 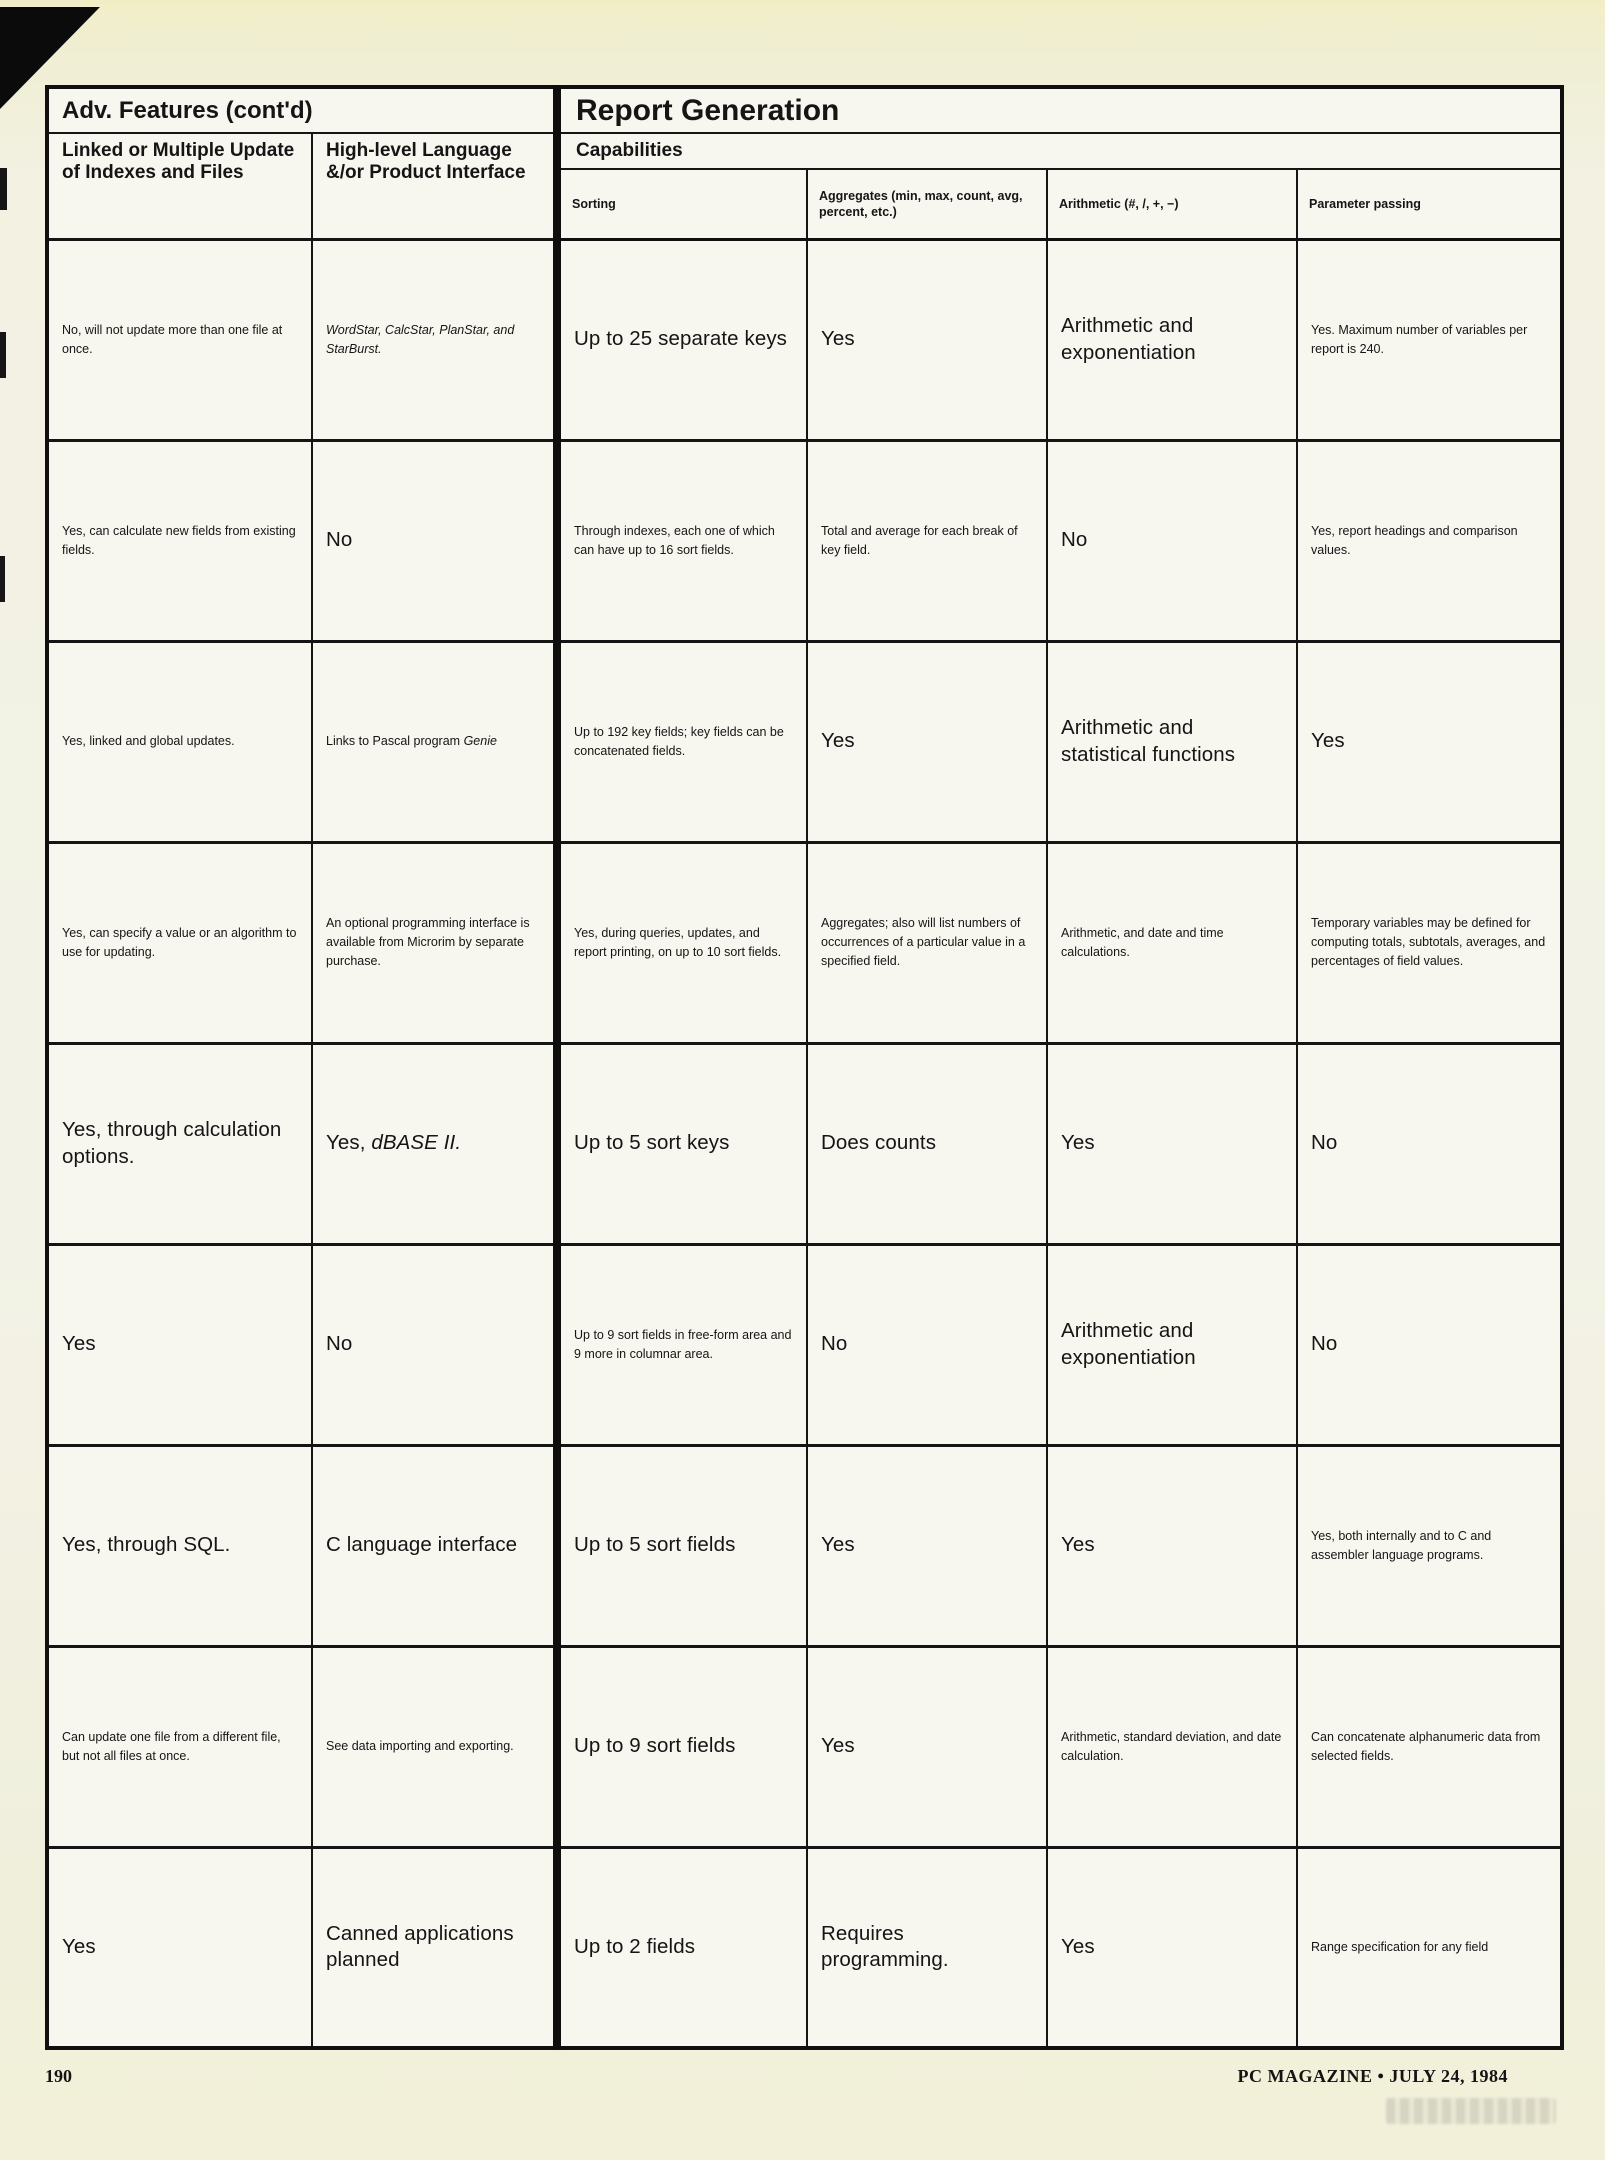 What do you see at coordinates (148, 741) in the screenshot?
I see `cell-text: Yes, linked and global updates.` at bounding box center [148, 741].